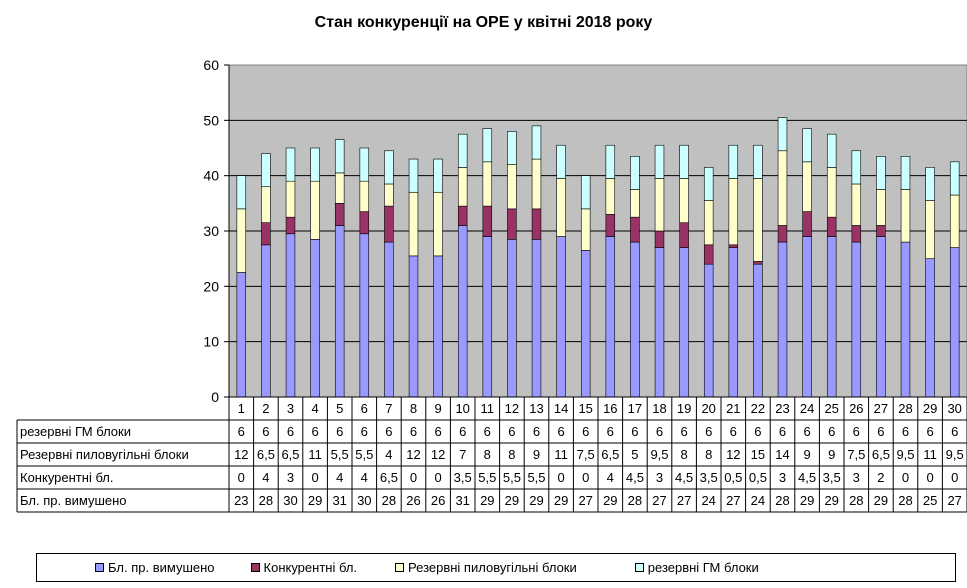 The width and height of the screenshot is (967, 588). What do you see at coordinates (67, 477) in the screenshot?
I see `table-row-header: Конкурентні бл.` at bounding box center [67, 477].